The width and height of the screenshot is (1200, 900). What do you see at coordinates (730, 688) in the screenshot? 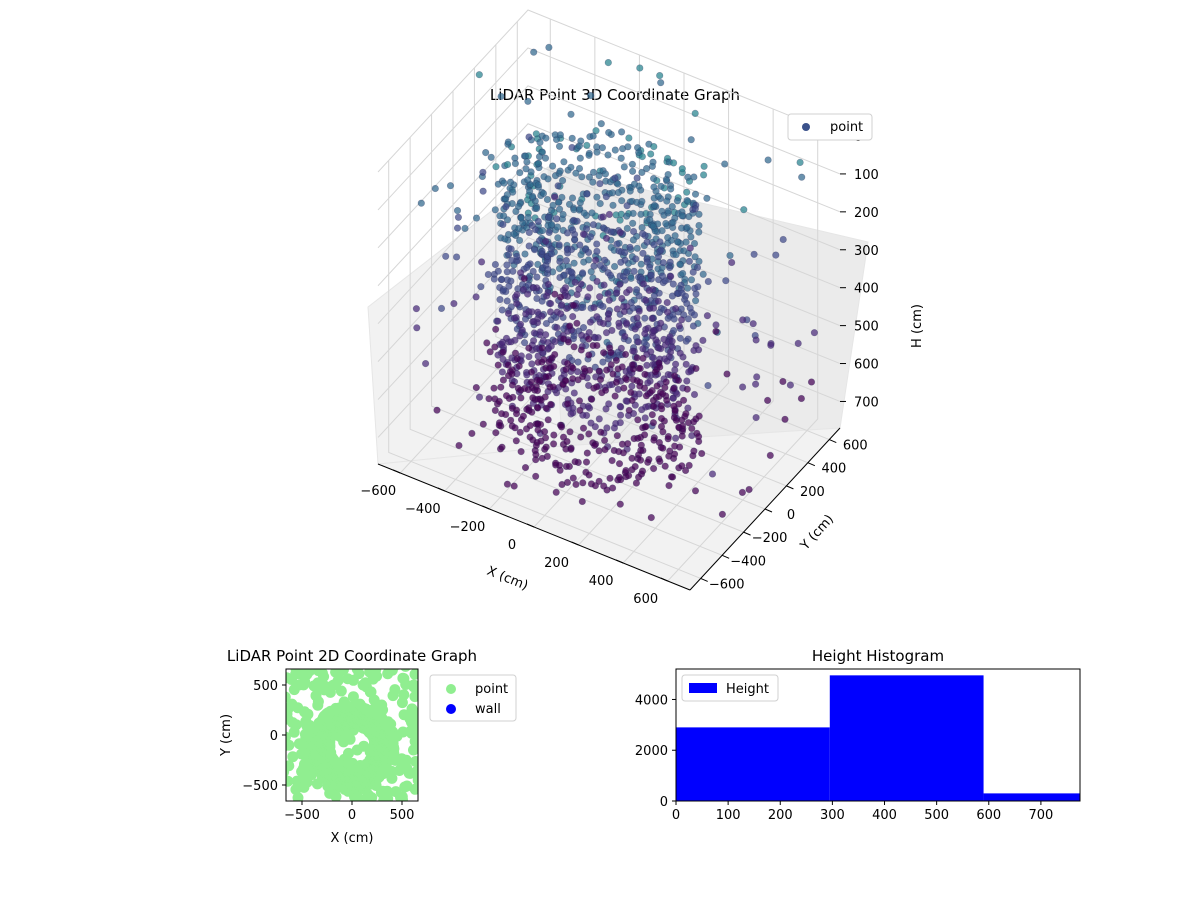
I see `legend-hist-box` at bounding box center [730, 688].